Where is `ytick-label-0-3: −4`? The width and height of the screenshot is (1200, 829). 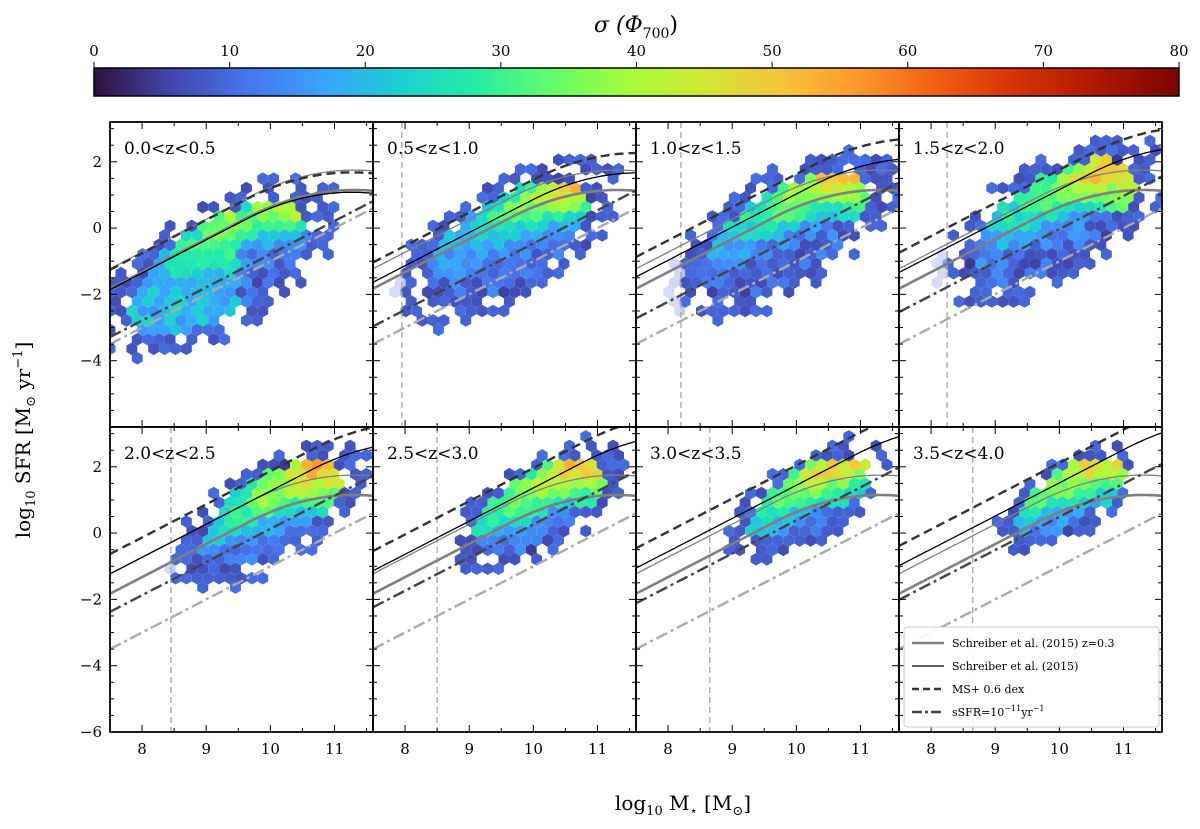 ytick-label-0-3: −4 is located at coordinates (91, 361).